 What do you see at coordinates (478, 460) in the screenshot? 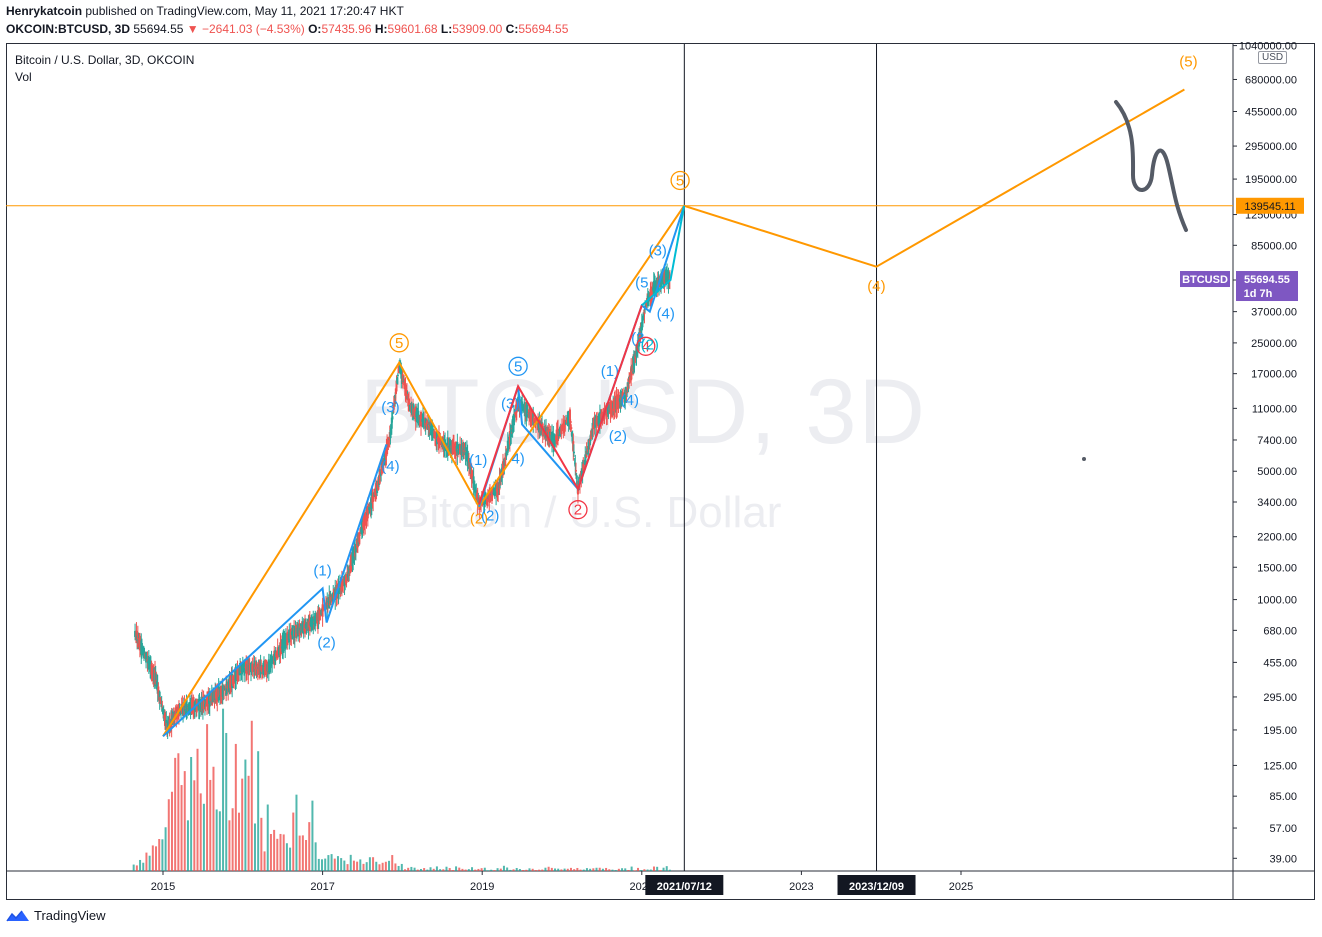
I see `wave-label: (1)` at bounding box center [478, 460].